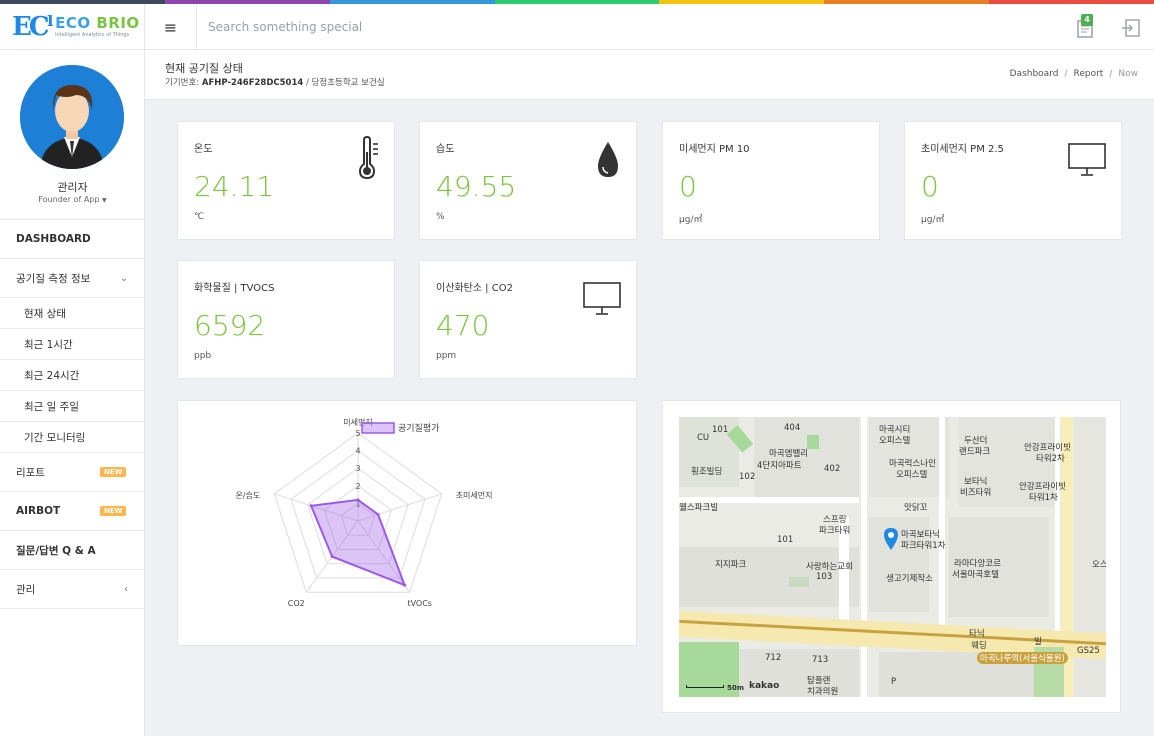 This screenshot has width=1154, height=736. What do you see at coordinates (97, 23) in the screenshot?
I see `logo-name: ECO BRIO` at bounding box center [97, 23].